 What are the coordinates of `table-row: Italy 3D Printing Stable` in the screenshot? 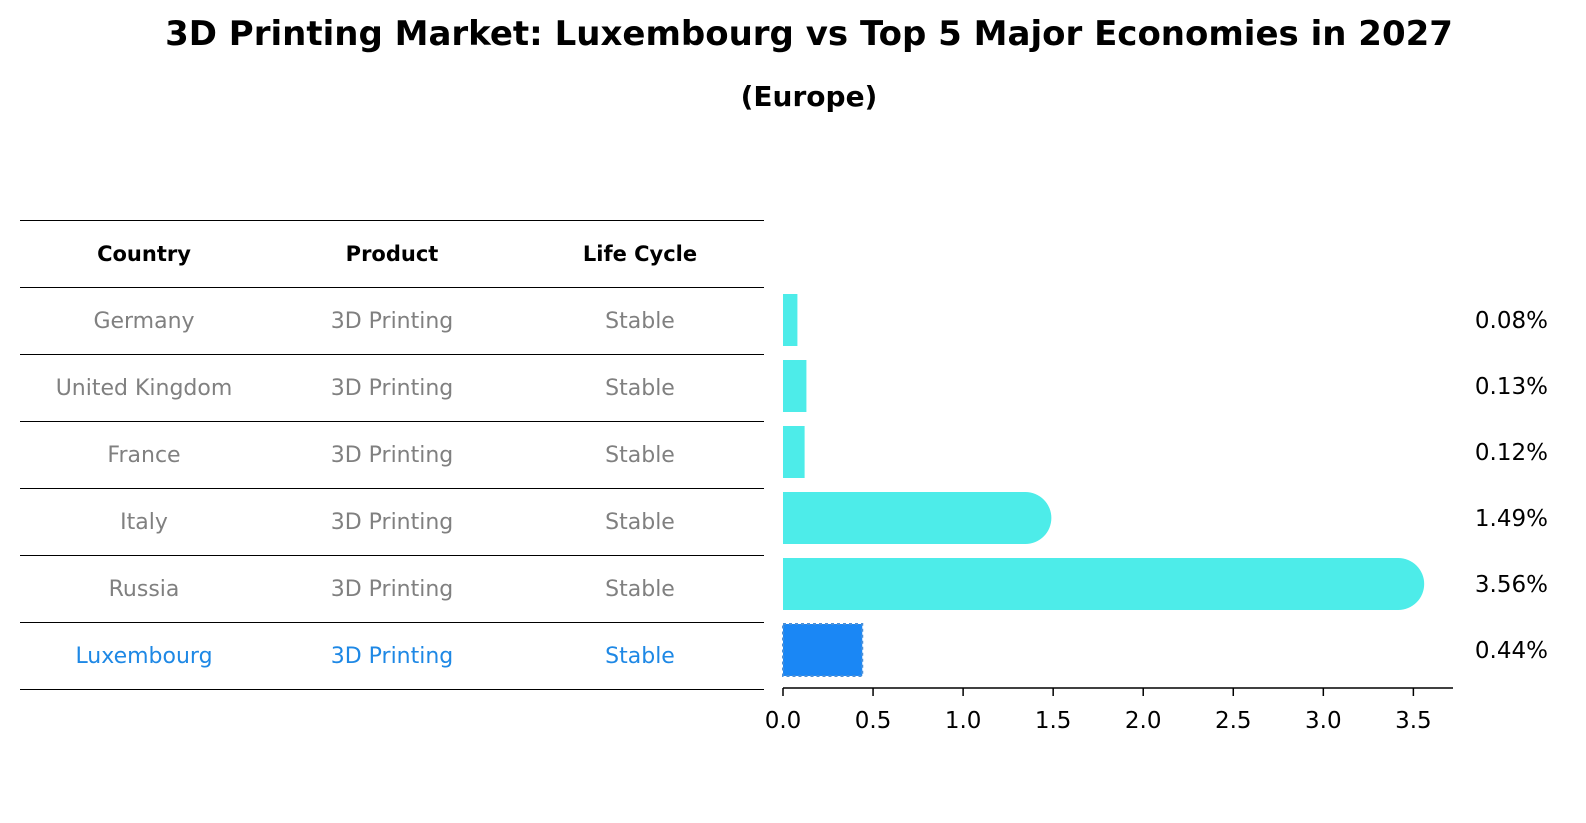 It's located at (392, 521).